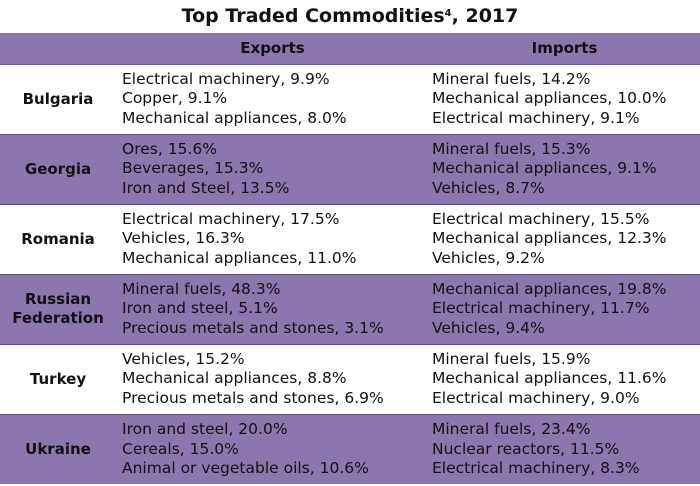  Describe the element at coordinates (485, 16) in the screenshot. I see `title-year: , 2017` at that location.